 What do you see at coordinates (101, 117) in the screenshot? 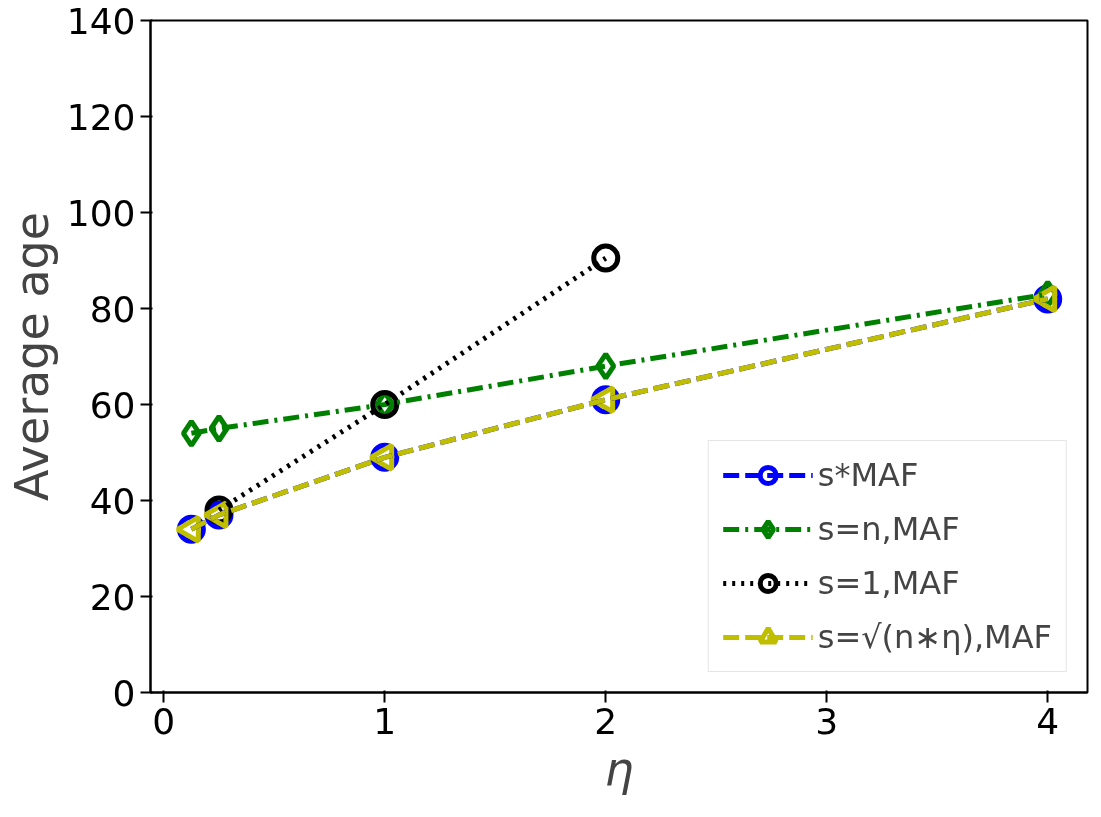
I see `y-tick-label: 120` at bounding box center [101, 117].